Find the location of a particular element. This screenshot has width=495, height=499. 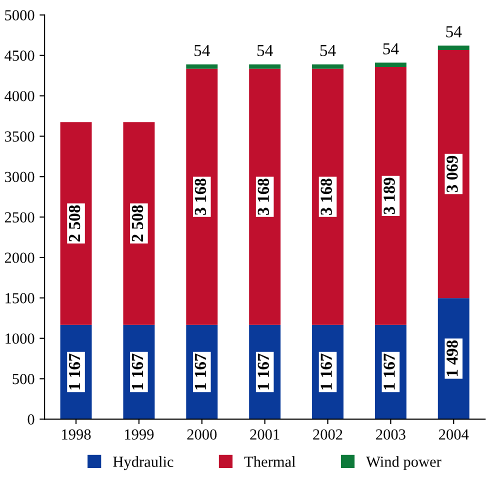

x-tick-label: 1998 is located at coordinates (76, 434).